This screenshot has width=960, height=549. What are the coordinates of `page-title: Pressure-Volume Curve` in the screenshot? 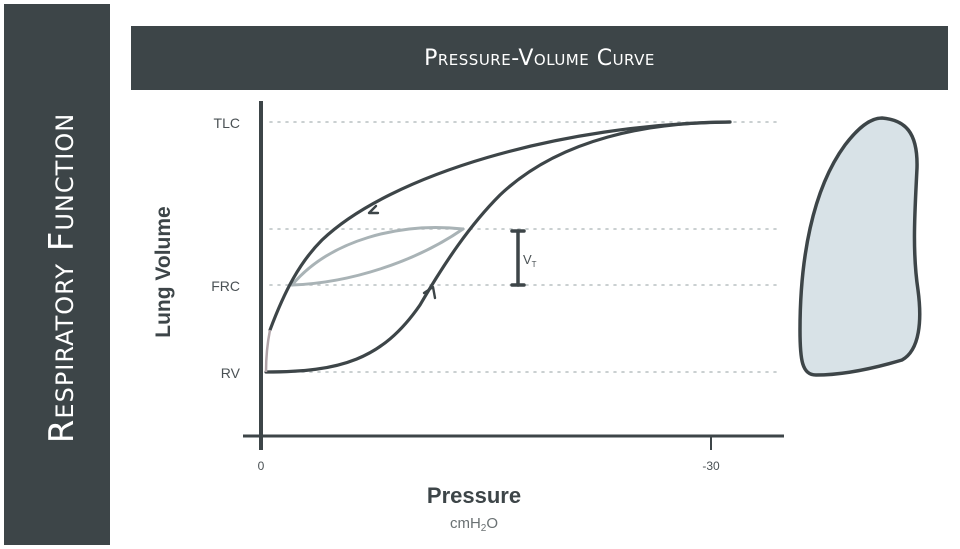 It's located at (539, 58).